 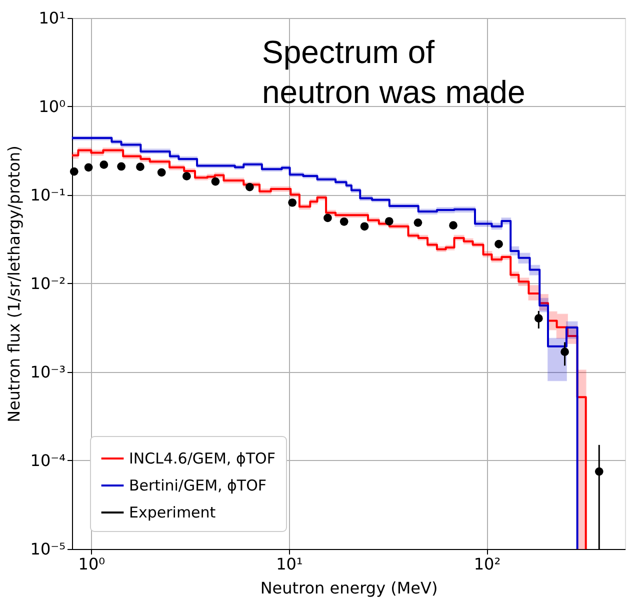 I want to click on y-tick-label: 10¹, so click(x=52, y=18).